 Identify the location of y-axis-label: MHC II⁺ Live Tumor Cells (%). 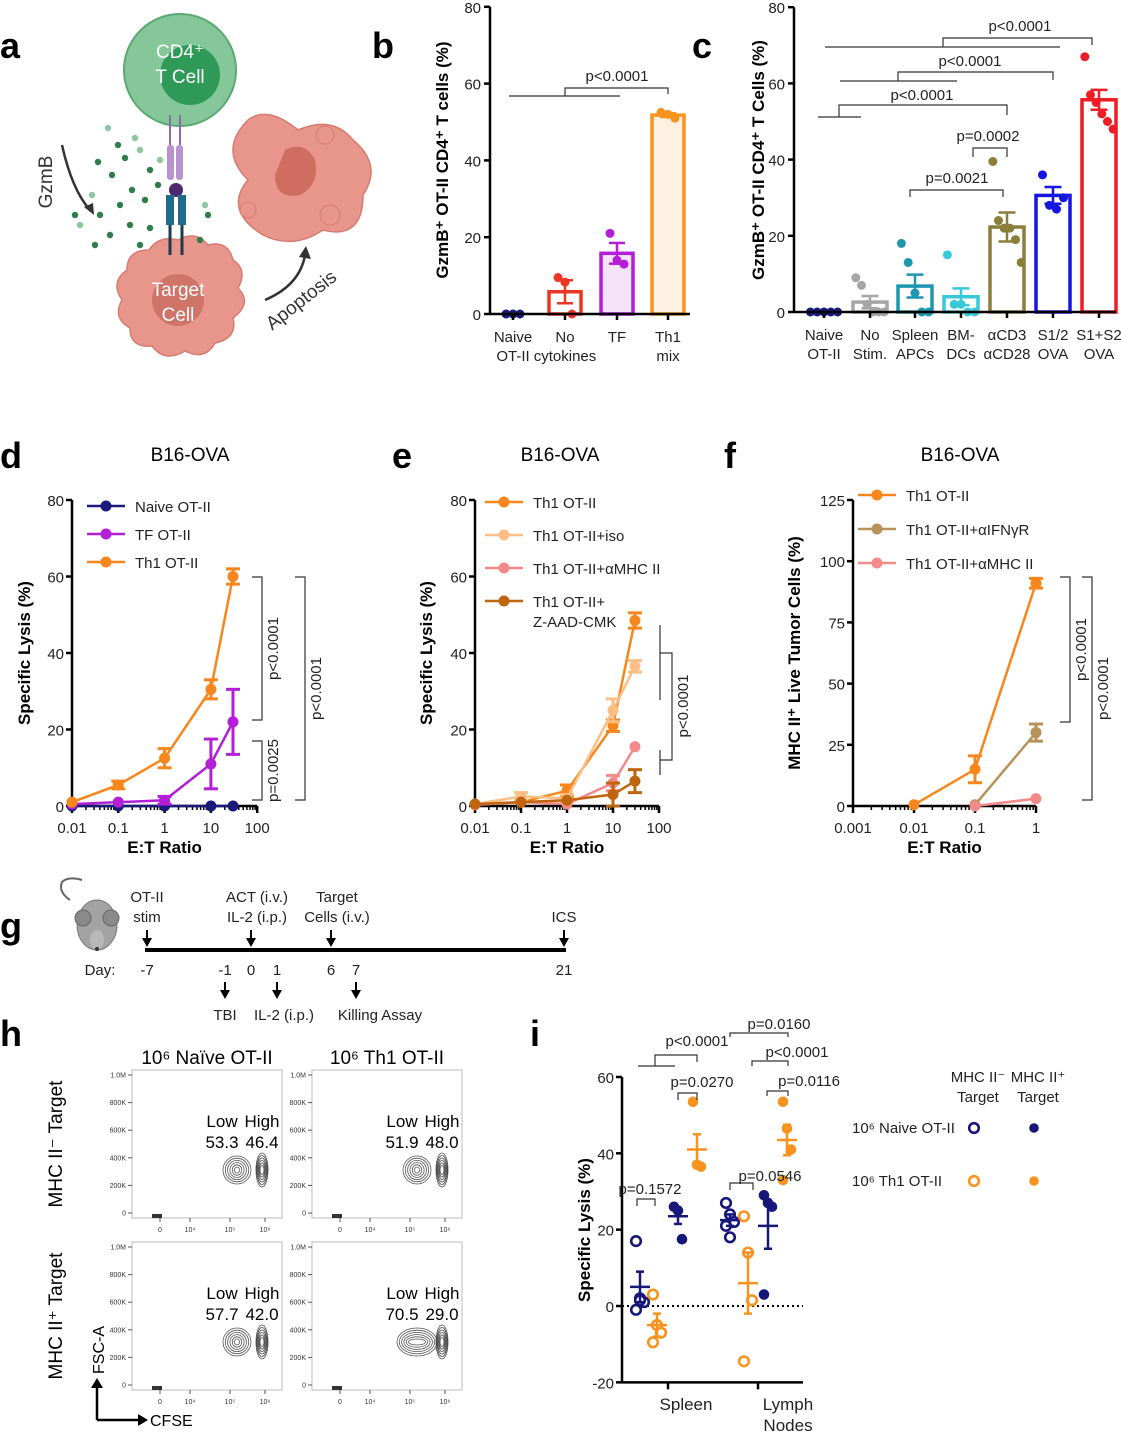
(794, 652).